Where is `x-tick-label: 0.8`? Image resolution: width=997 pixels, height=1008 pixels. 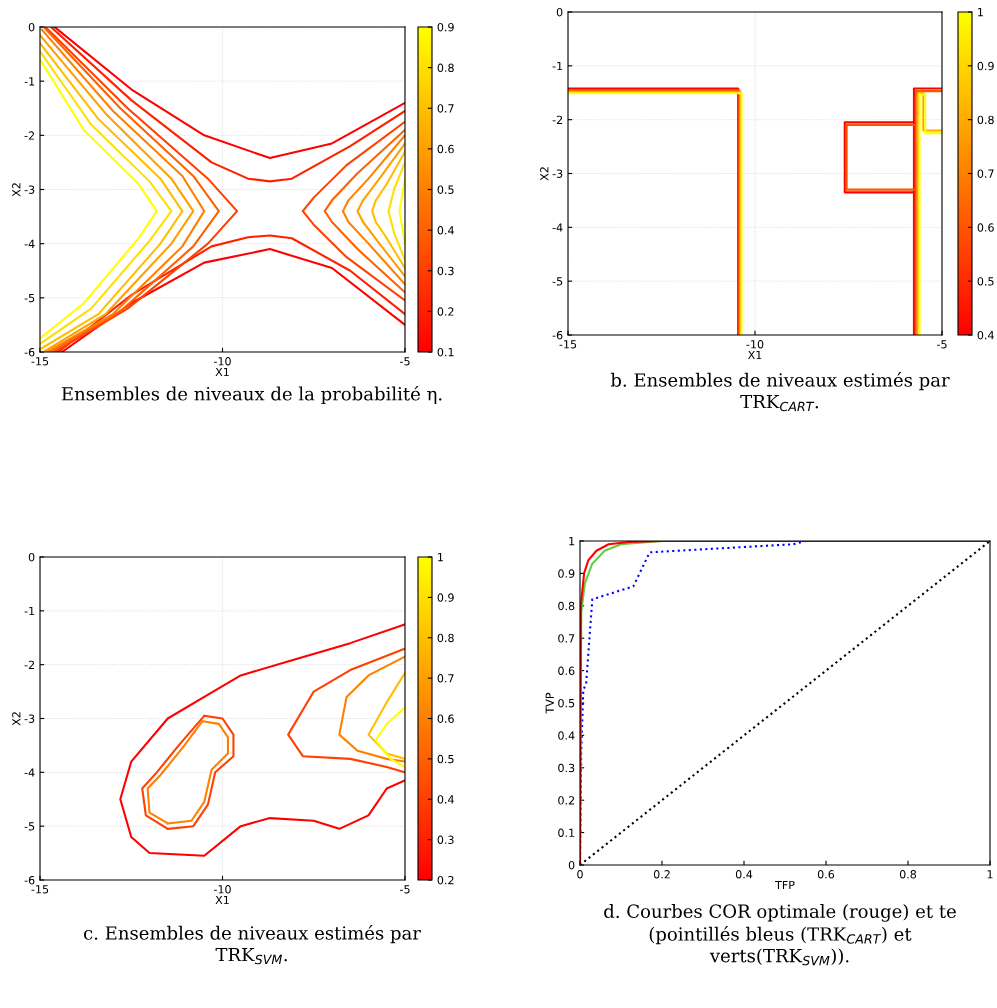
x-tick-label: 0.8 is located at coordinates (908, 874).